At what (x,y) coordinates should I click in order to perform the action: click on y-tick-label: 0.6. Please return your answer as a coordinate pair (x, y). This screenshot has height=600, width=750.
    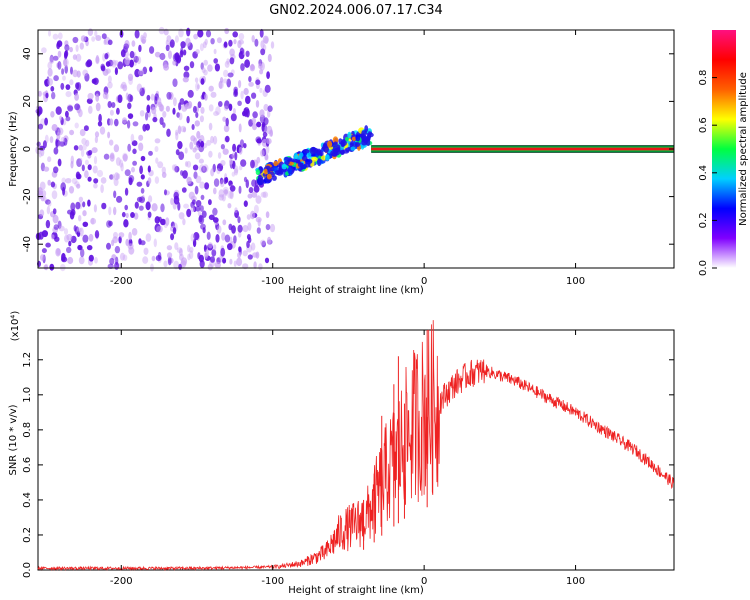
    Looking at the image, I should click on (27, 465).